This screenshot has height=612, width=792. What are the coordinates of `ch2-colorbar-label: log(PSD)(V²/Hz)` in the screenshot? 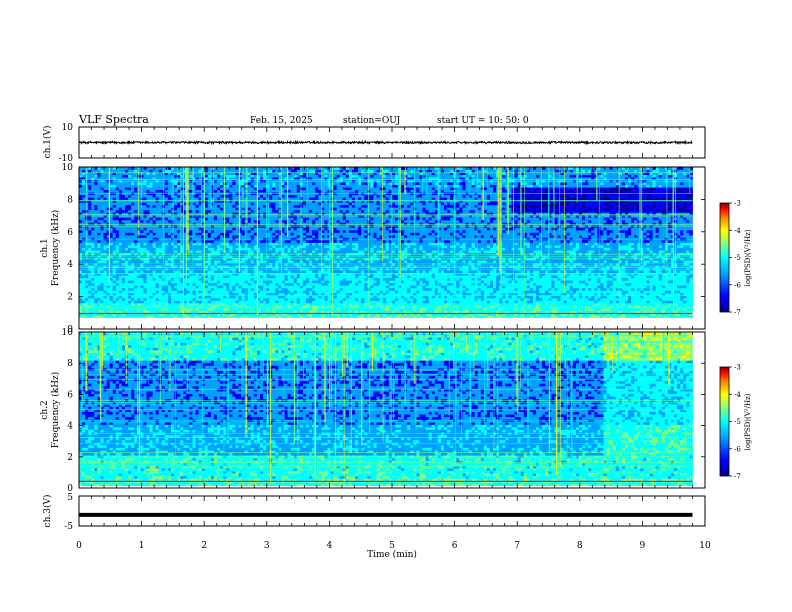 It's located at (748, 421).